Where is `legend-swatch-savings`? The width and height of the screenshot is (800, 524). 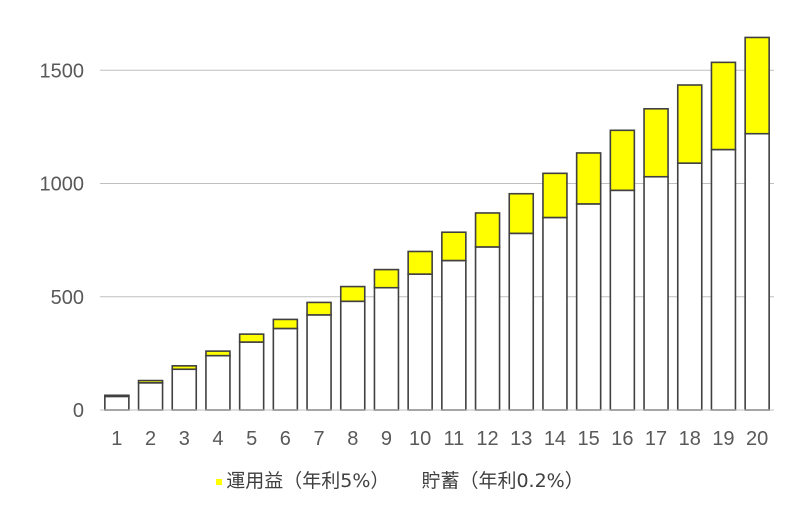 legend-swatch-savings is located at coordinates (414, 481).